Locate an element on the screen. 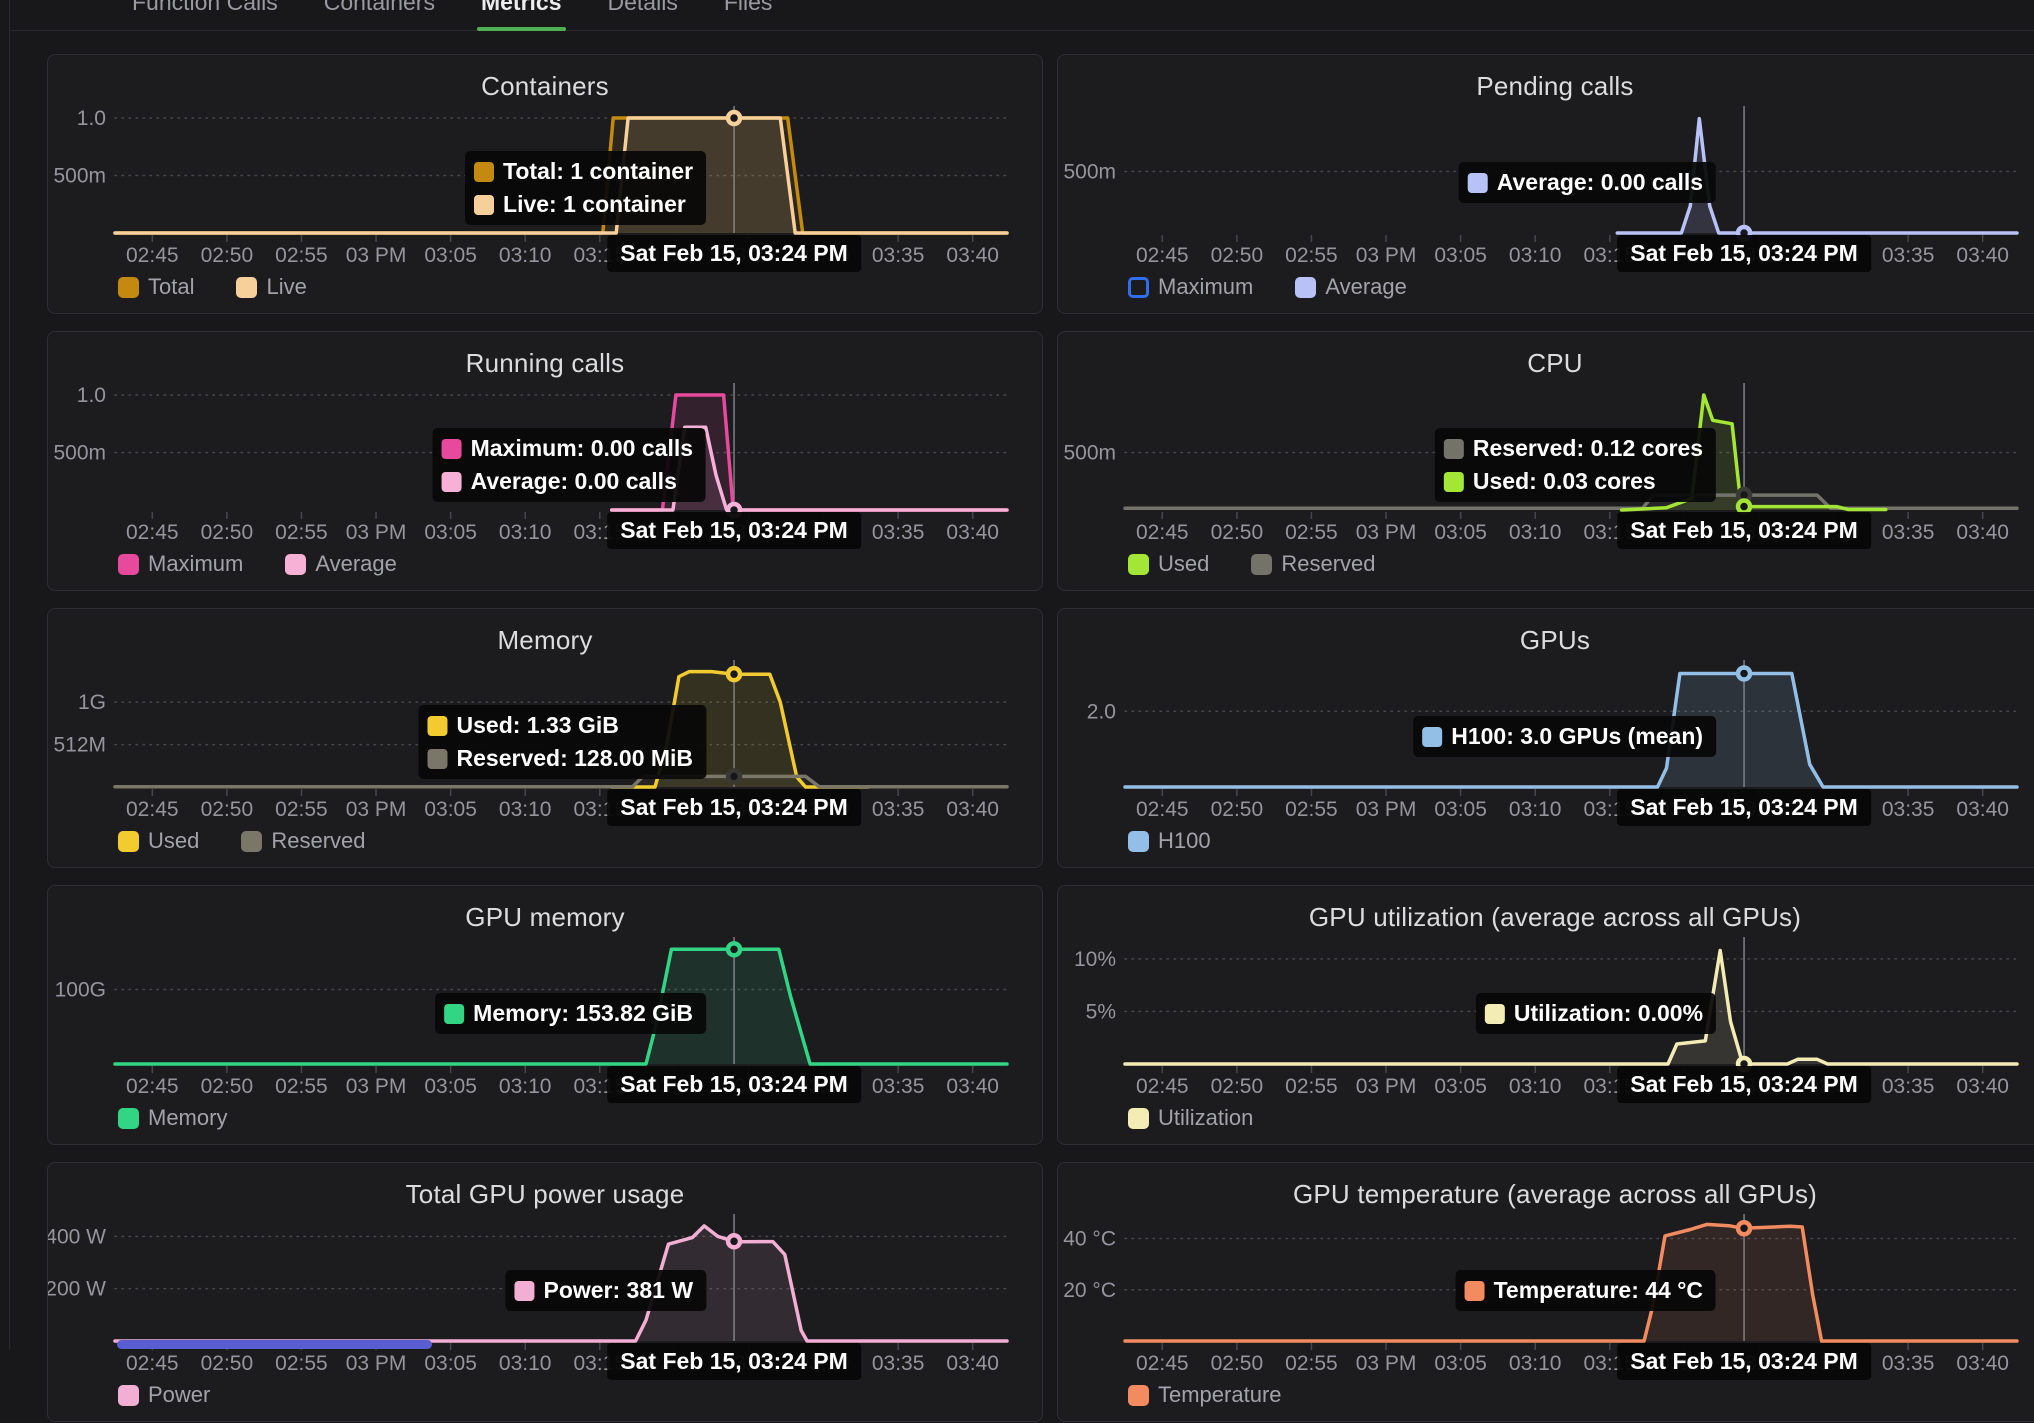 The height and width of the screenshot is (1423, 2034). legend-item-live: Live is located at coordinates (271, 287).